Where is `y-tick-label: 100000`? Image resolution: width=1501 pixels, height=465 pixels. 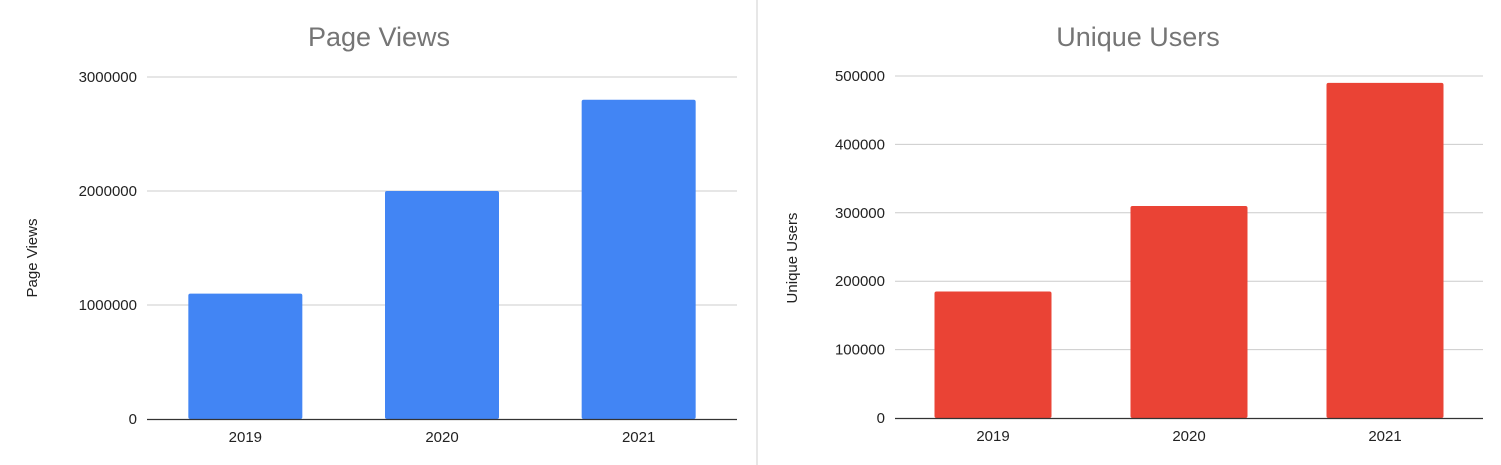
y-tick-label: 100000 is located at coordinates (860, 350).